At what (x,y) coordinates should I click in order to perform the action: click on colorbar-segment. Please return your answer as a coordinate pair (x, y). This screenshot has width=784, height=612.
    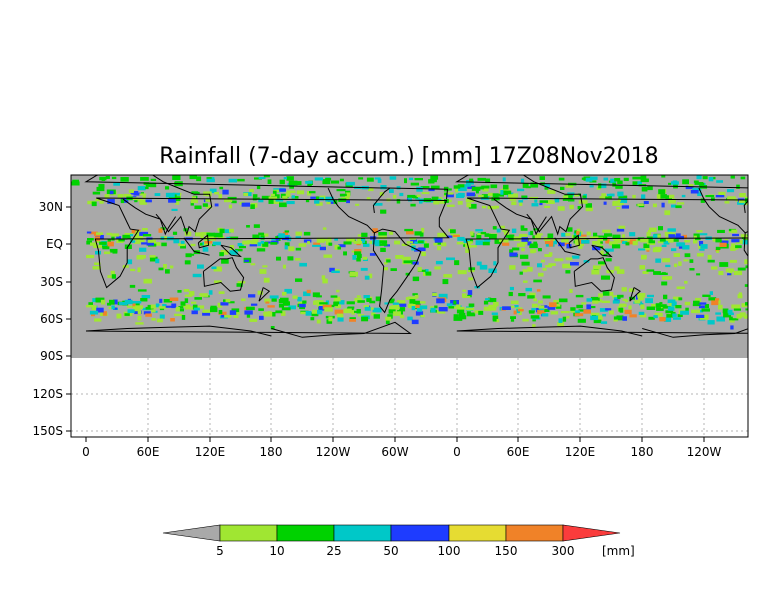
    Looking at the image, I should click on (305, 533).